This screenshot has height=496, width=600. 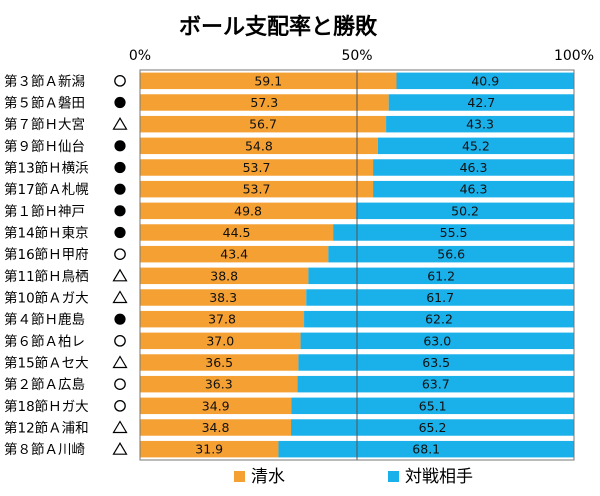 I want to click on data-label: 63.0, so click(x=437, y=340).